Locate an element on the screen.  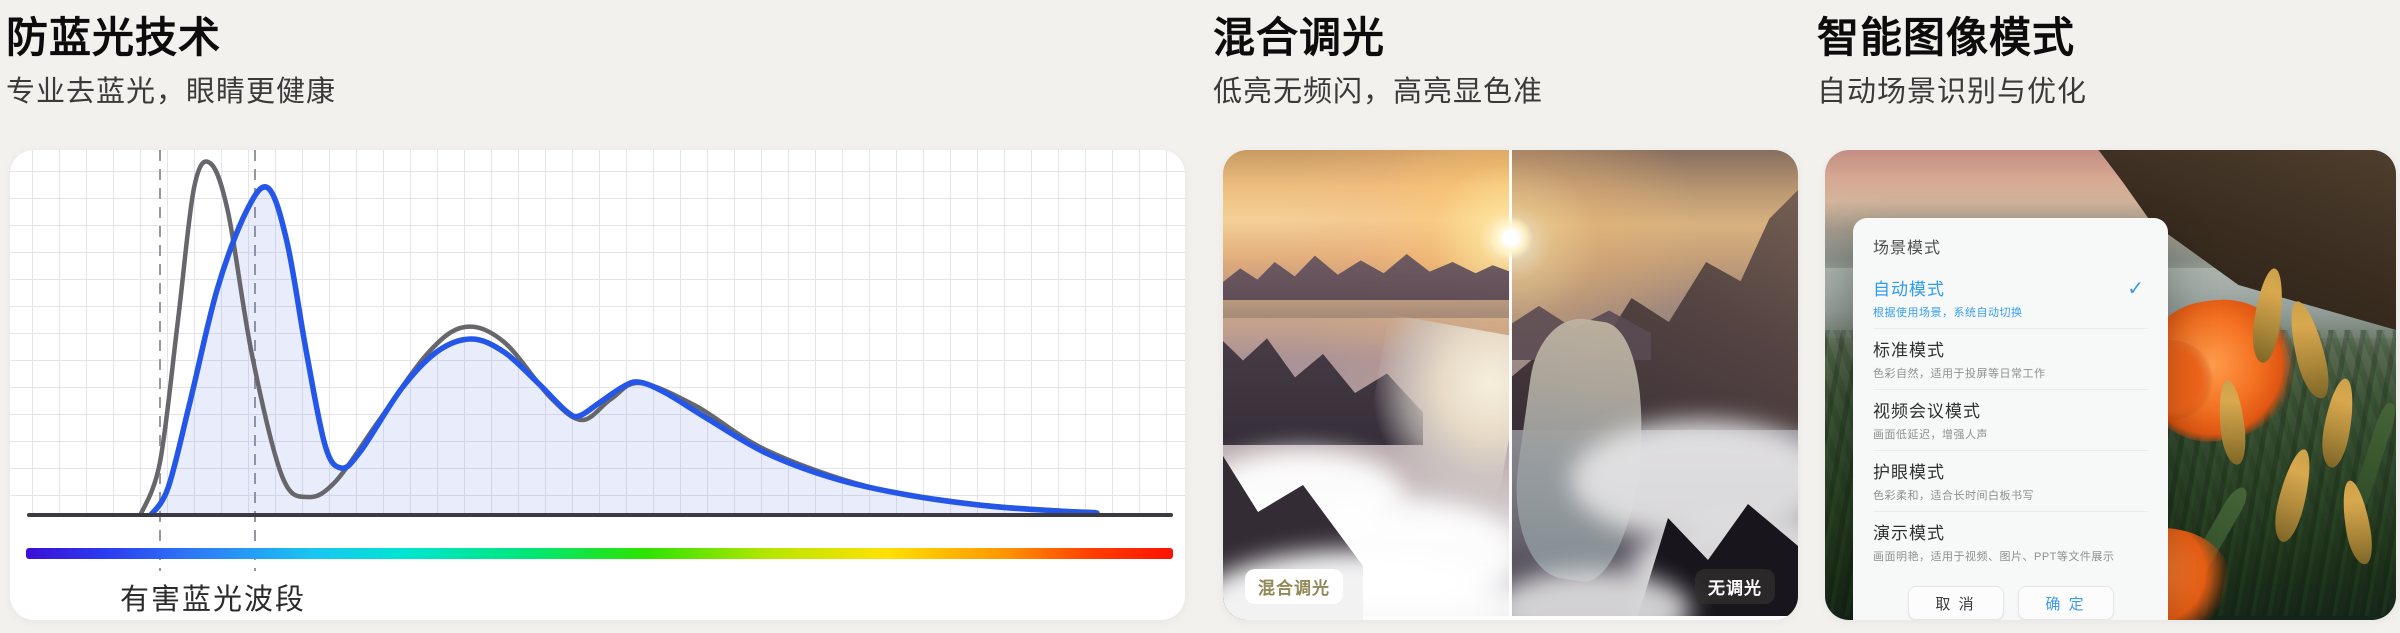
x-axis is located at coordinates (600, 515).